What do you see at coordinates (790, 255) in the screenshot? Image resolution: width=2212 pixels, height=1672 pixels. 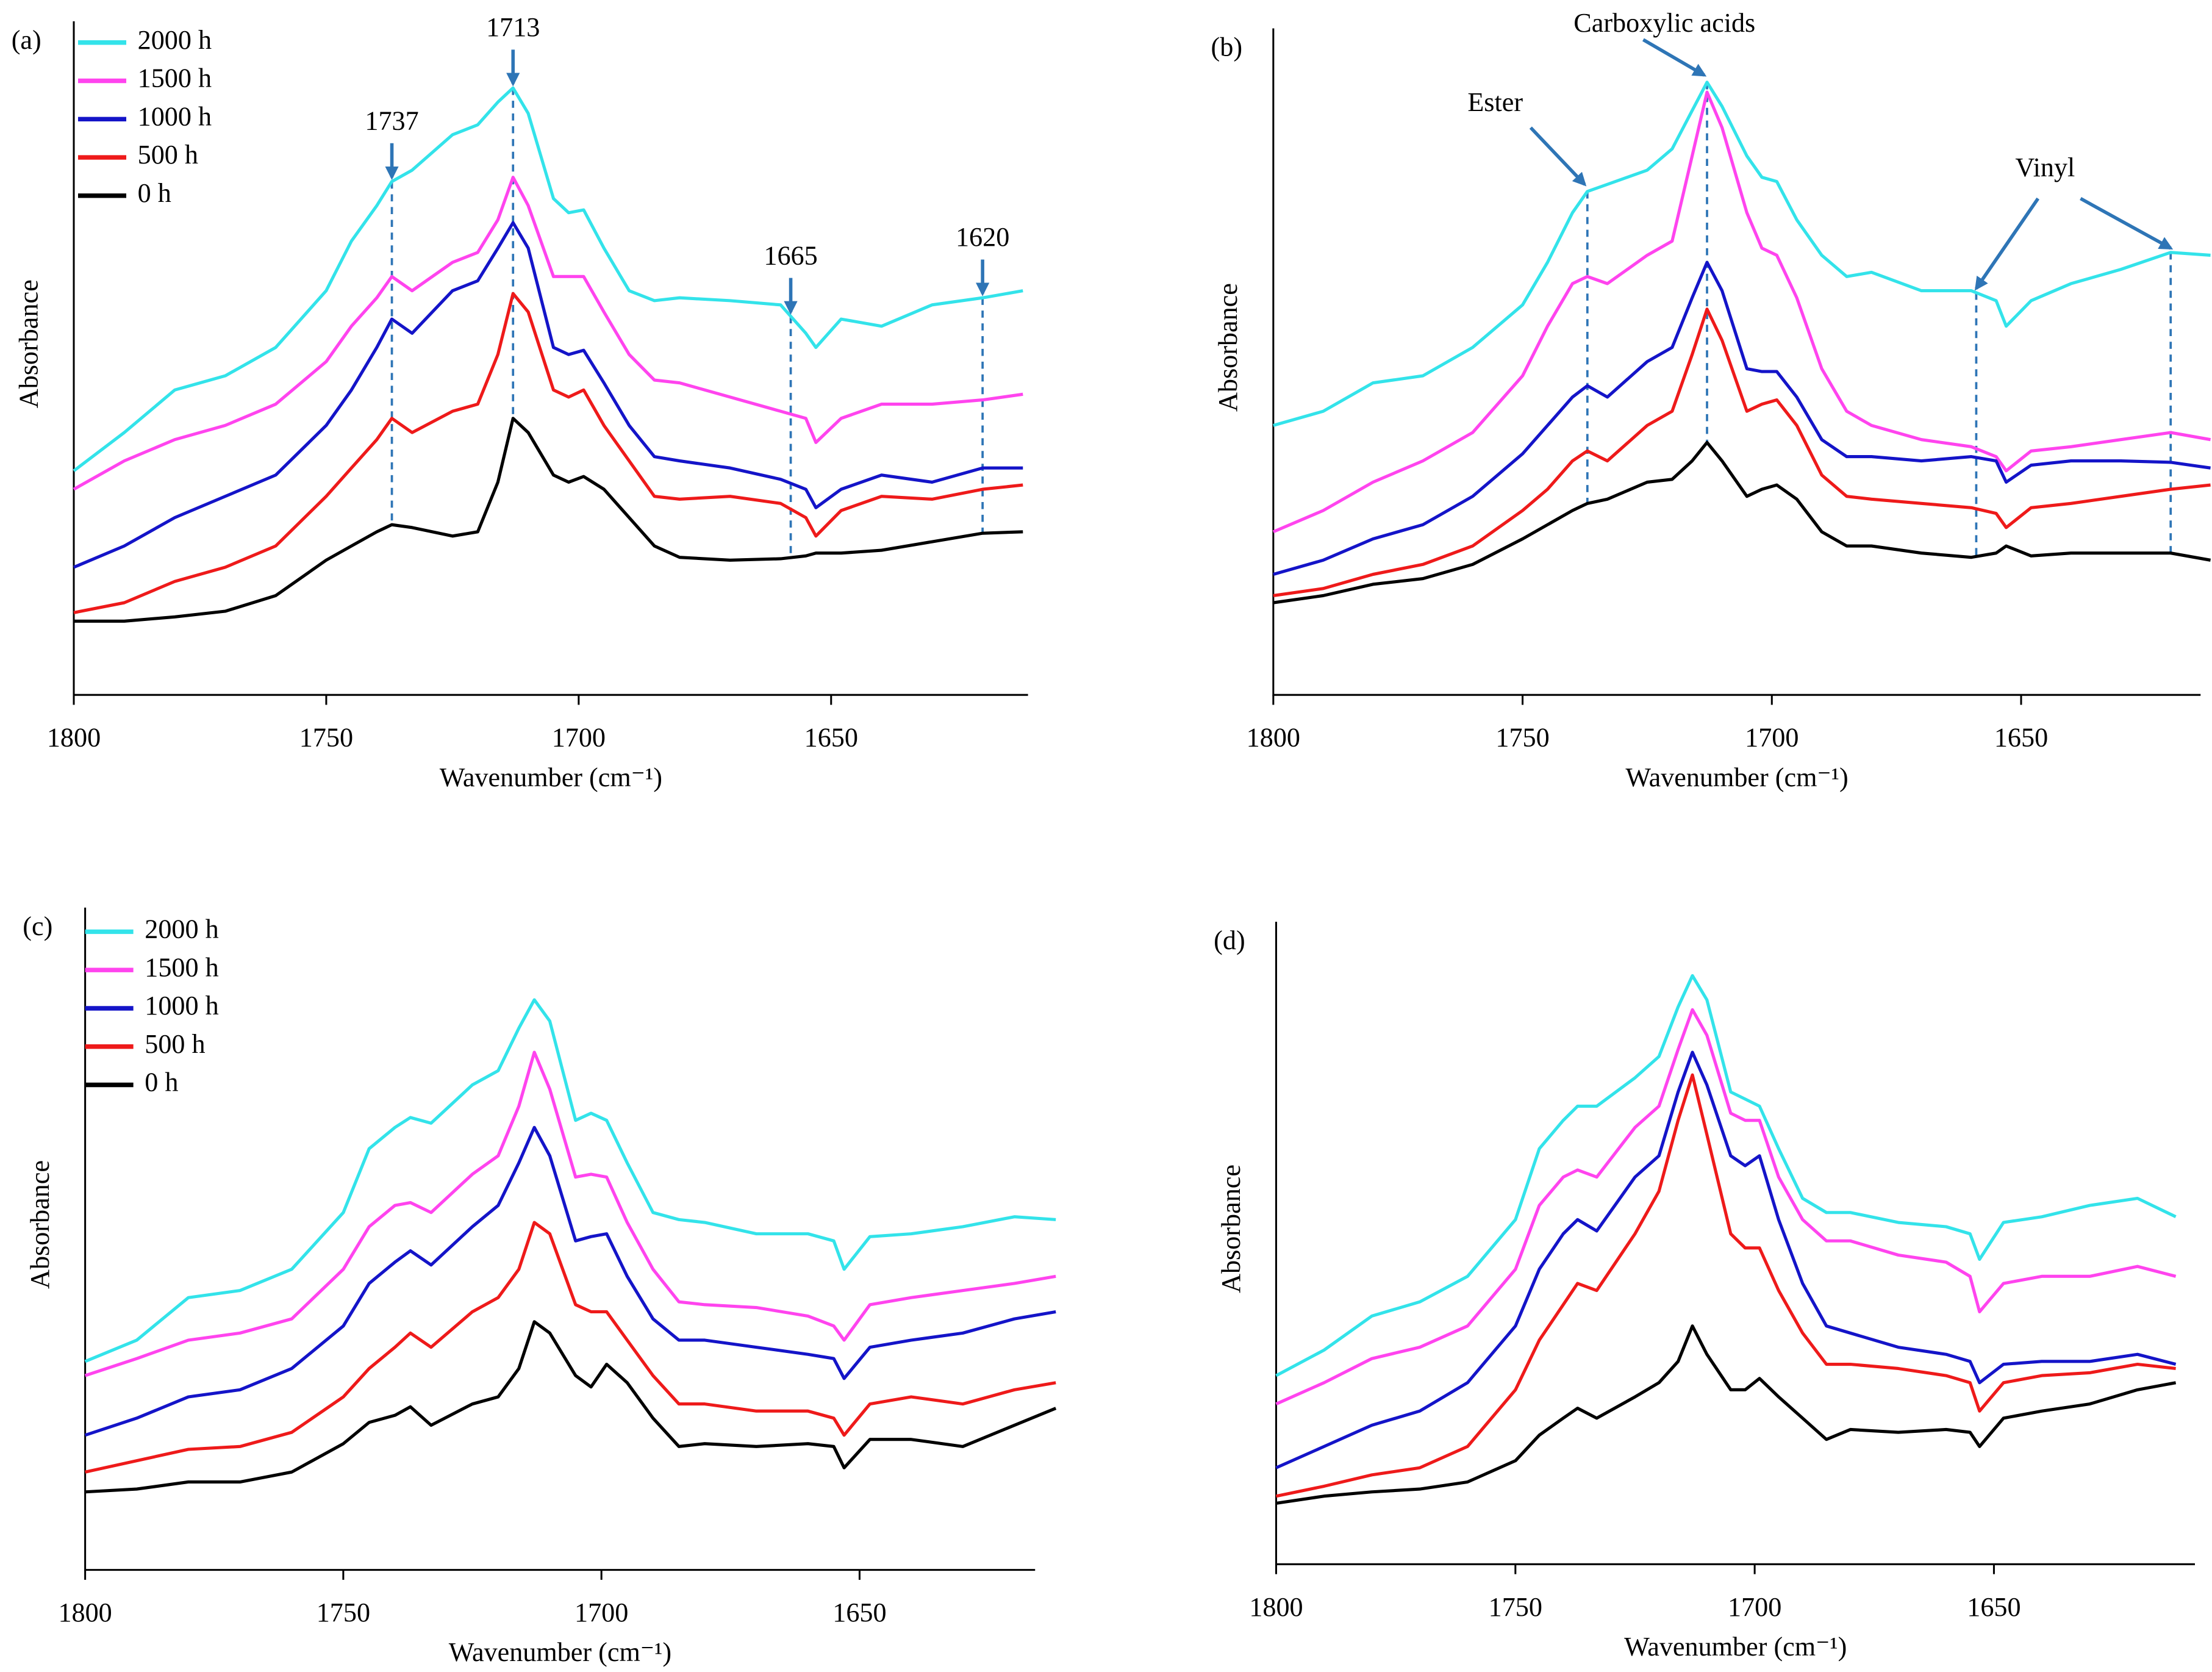 I see `annotation: 1665` at bounding box center [790, 255].